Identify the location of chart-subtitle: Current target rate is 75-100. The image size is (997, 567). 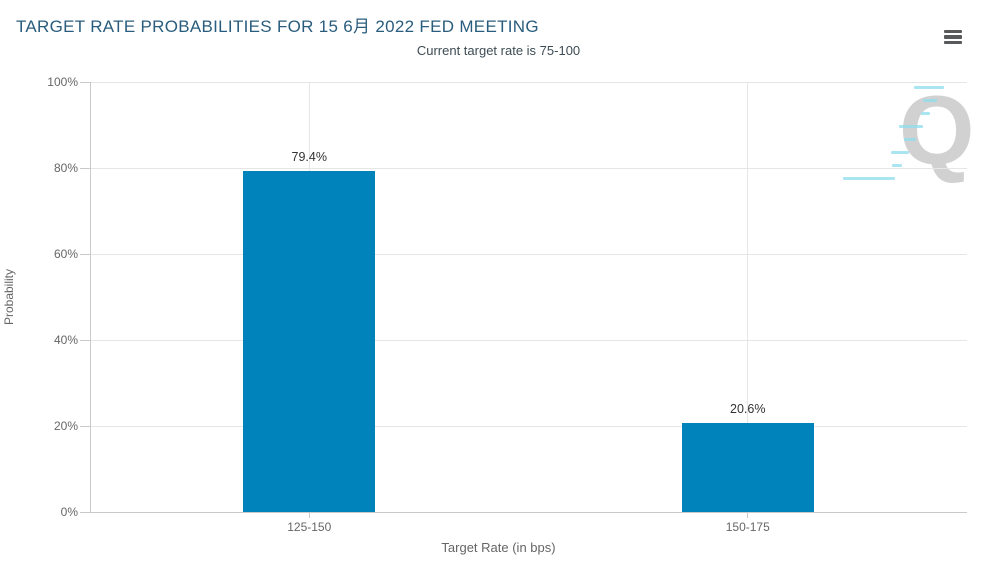
(498, 50).